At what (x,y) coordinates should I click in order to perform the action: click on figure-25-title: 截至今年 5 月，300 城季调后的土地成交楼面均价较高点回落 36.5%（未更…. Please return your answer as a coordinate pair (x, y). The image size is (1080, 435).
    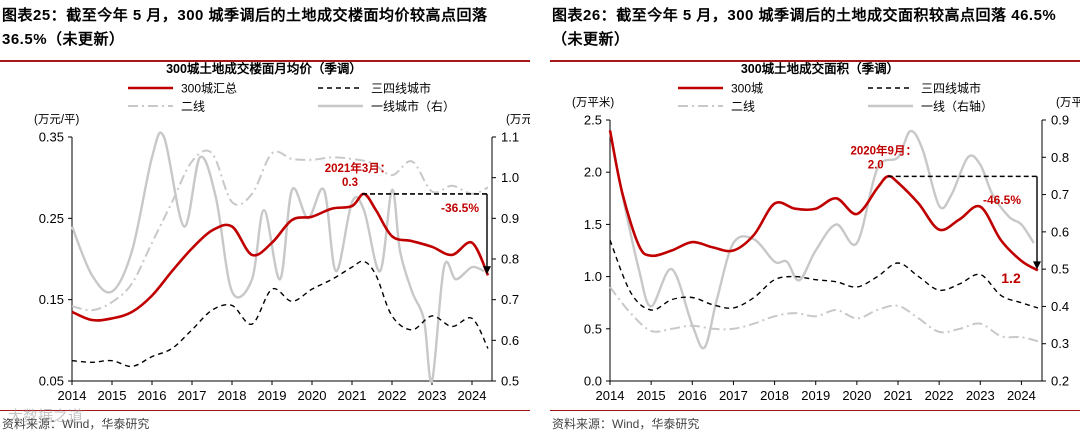
    Looking at the image, I should click on (245, 27).